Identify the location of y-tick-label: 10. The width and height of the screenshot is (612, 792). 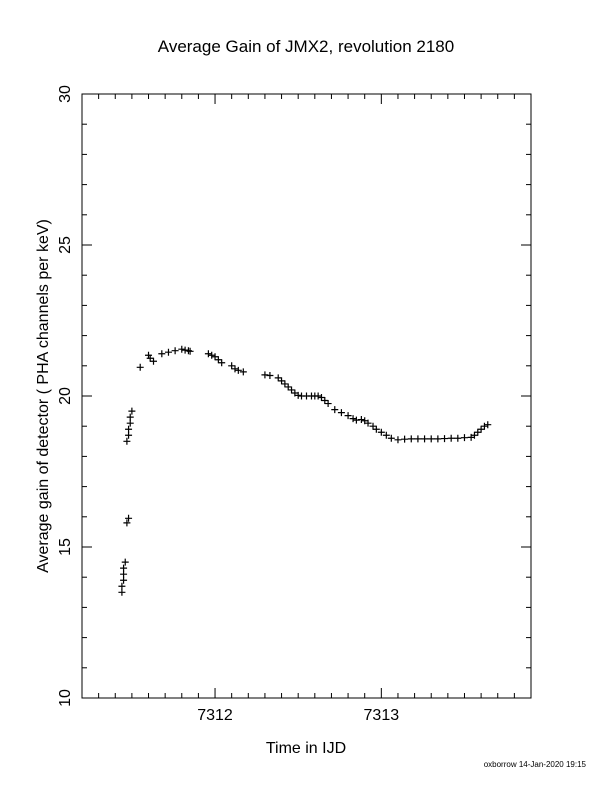
(65, 698).